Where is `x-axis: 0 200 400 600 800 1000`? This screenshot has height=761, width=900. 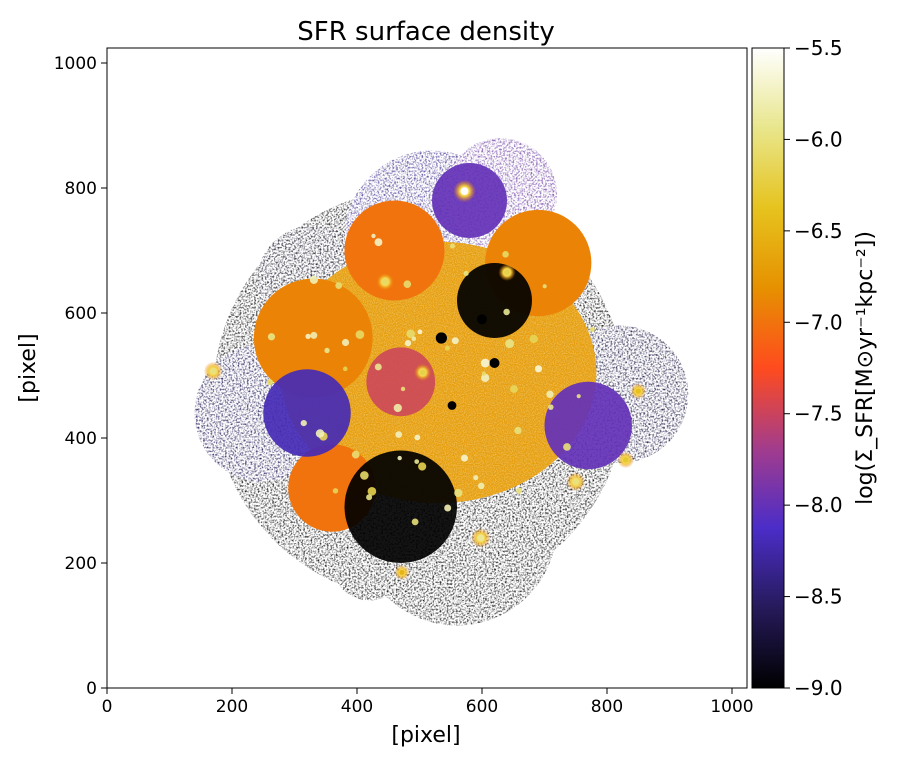
x-axis: 0 200 400 600 800 1000 is located at coordinates (428, 702).